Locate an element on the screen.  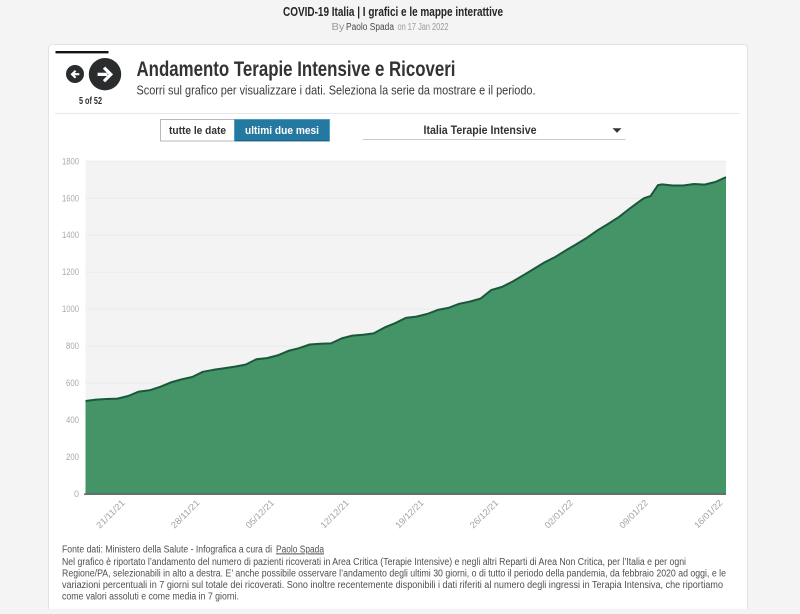
svg-text: 1000 is located at coordinates (70, 309).